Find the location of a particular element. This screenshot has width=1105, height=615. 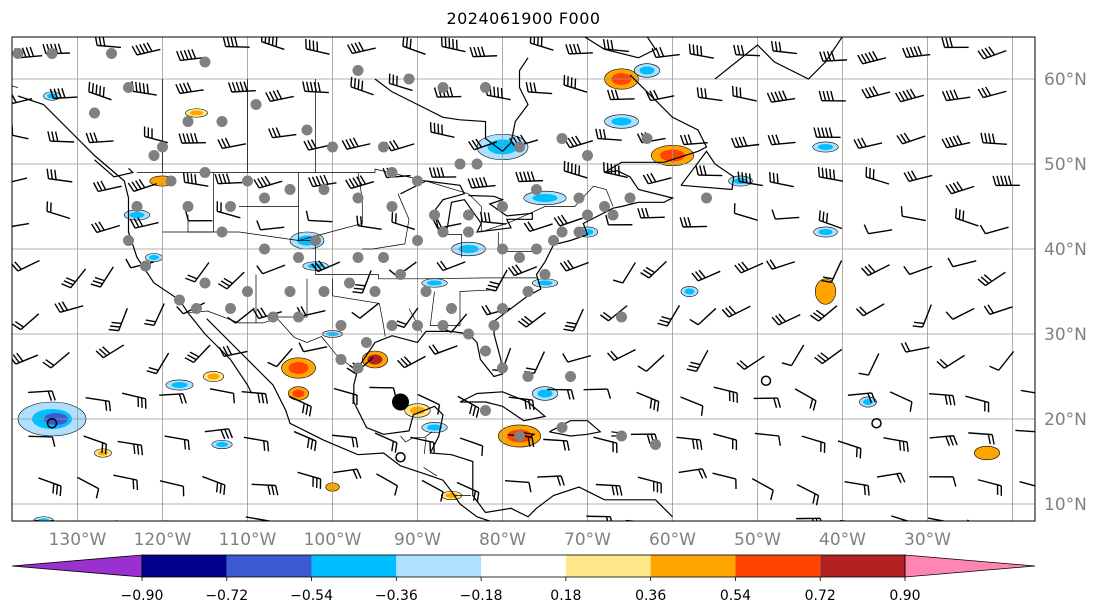

colorbar-segment is located at coordinates (269, 566).